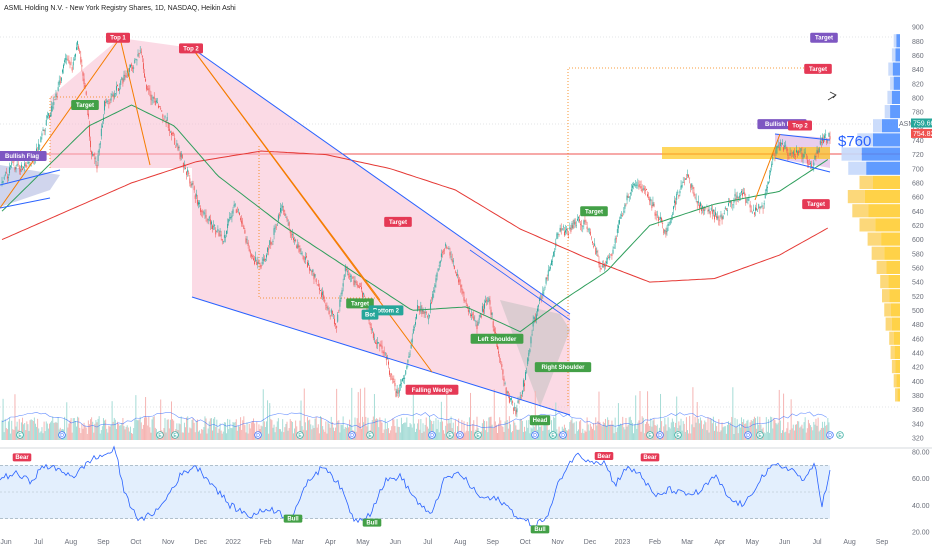  I want to click on neckline, so click(520, 285).